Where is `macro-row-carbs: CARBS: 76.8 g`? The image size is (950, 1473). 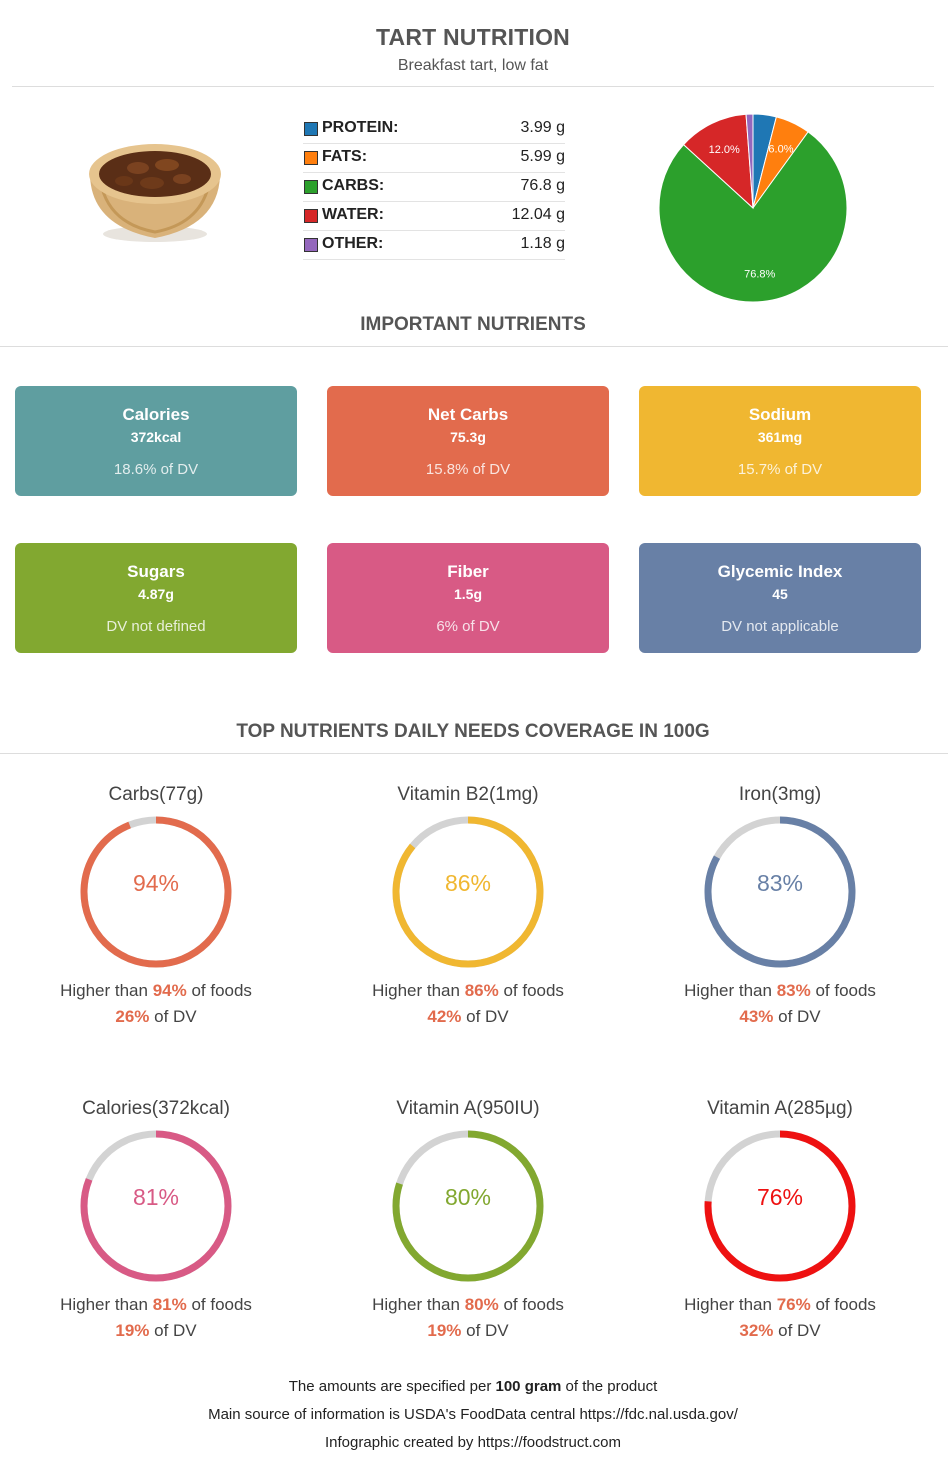
macro-row-carbs: CARBS: 76.8 g is located at coordinates (434, 187).